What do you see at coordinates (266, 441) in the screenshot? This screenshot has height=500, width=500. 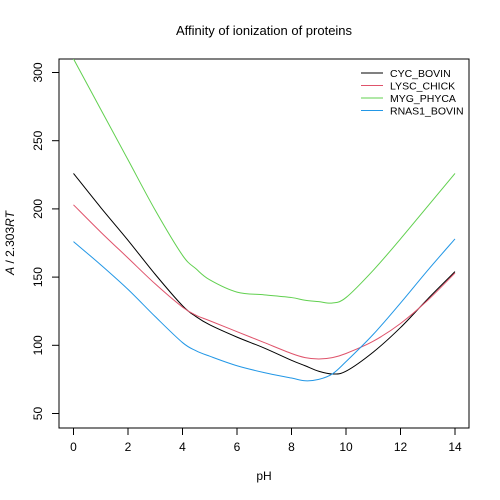 I see `x-axis: 0 2 4 6 8 10 12 14` at bounding box center [266, 441].